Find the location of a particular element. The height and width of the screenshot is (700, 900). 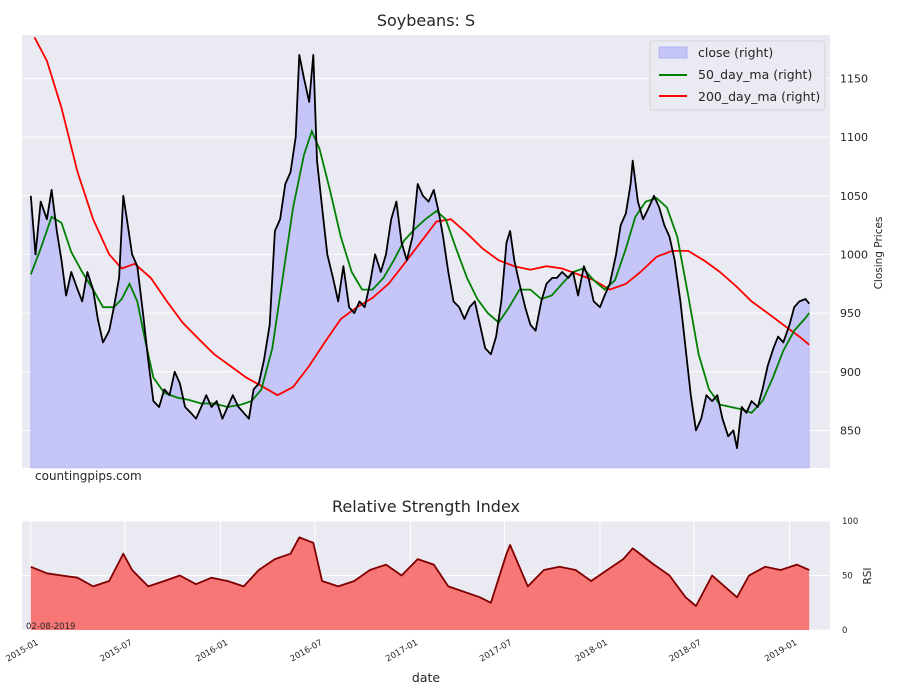

main-y-tick-label: 900 is located at coordinates (850, 372).